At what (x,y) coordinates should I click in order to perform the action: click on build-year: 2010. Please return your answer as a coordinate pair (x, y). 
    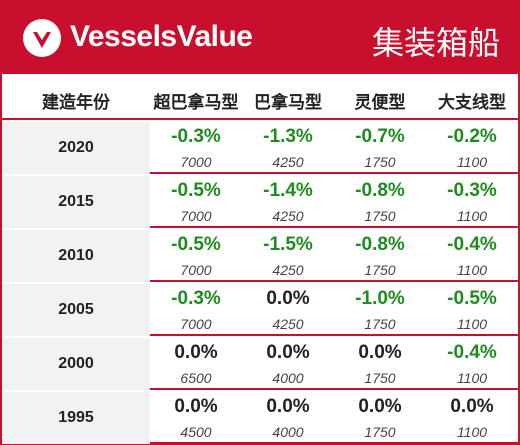
    Looking at the image, I should click on (76, 255).